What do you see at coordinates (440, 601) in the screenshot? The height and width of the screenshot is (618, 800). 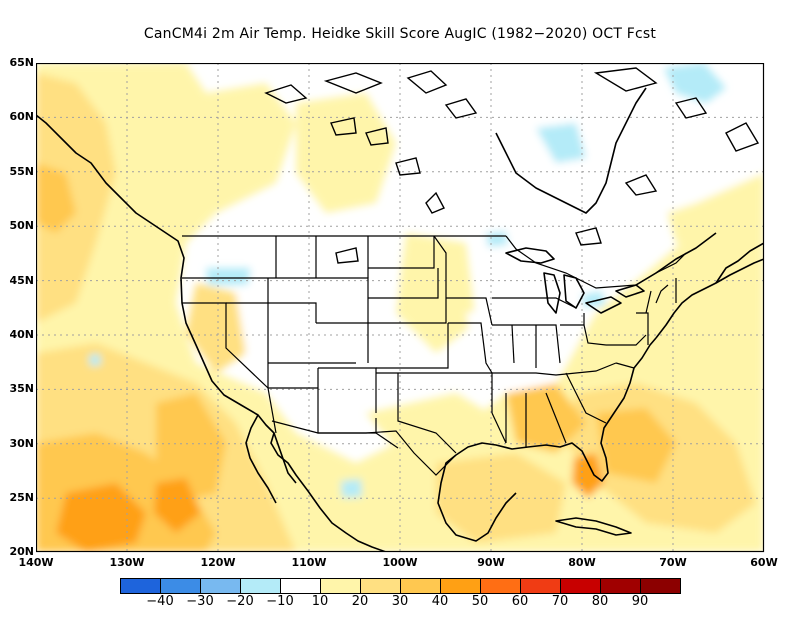 I see `colorbar-label: 40` at bounding box center [440, 601].